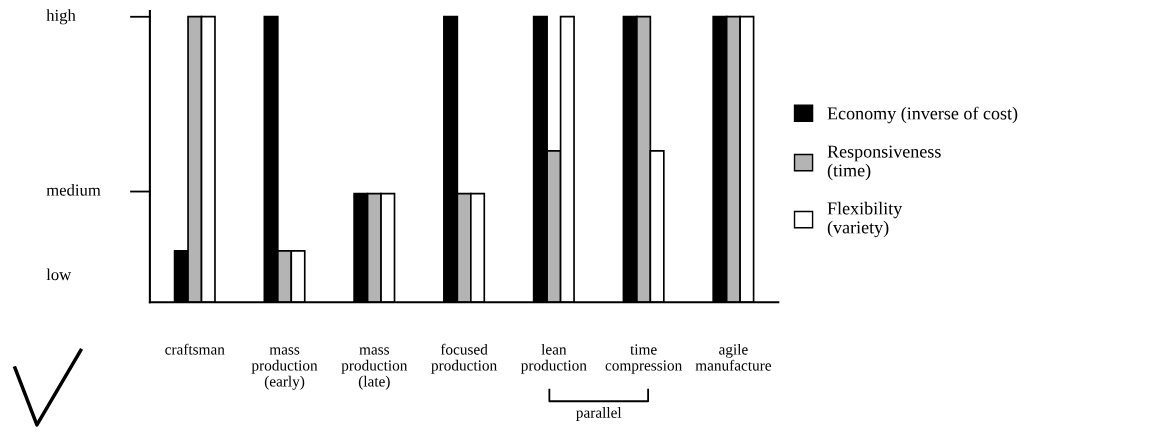 The width and height of the screenshot is (1153, 438). Describe the element at coordinates (464, 358) in the screenshot. I see `x-tick-label: focused production` at that location.